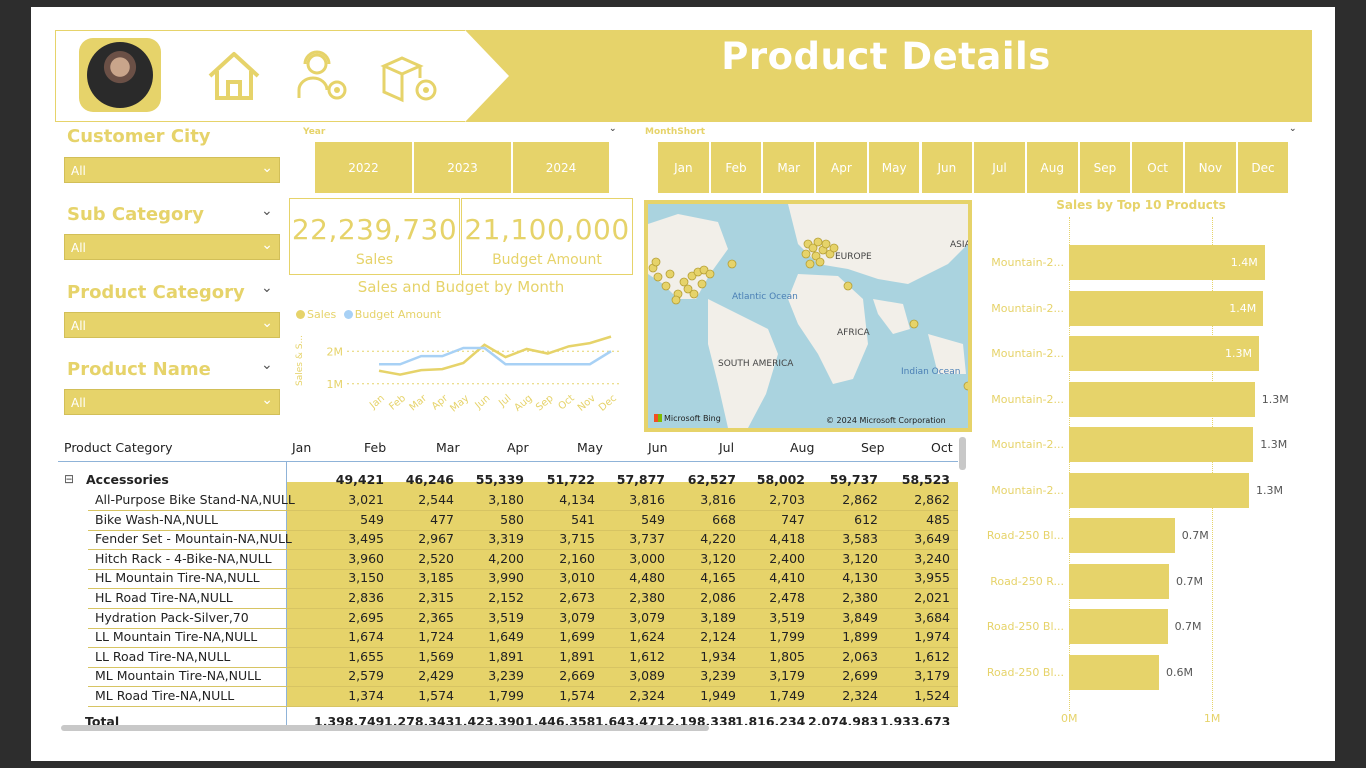 Image resolution: width=1366 pixels, height=768 pixels. I want to click on map-label-atlantic: Atlantic Ocean, so click(765, 297).